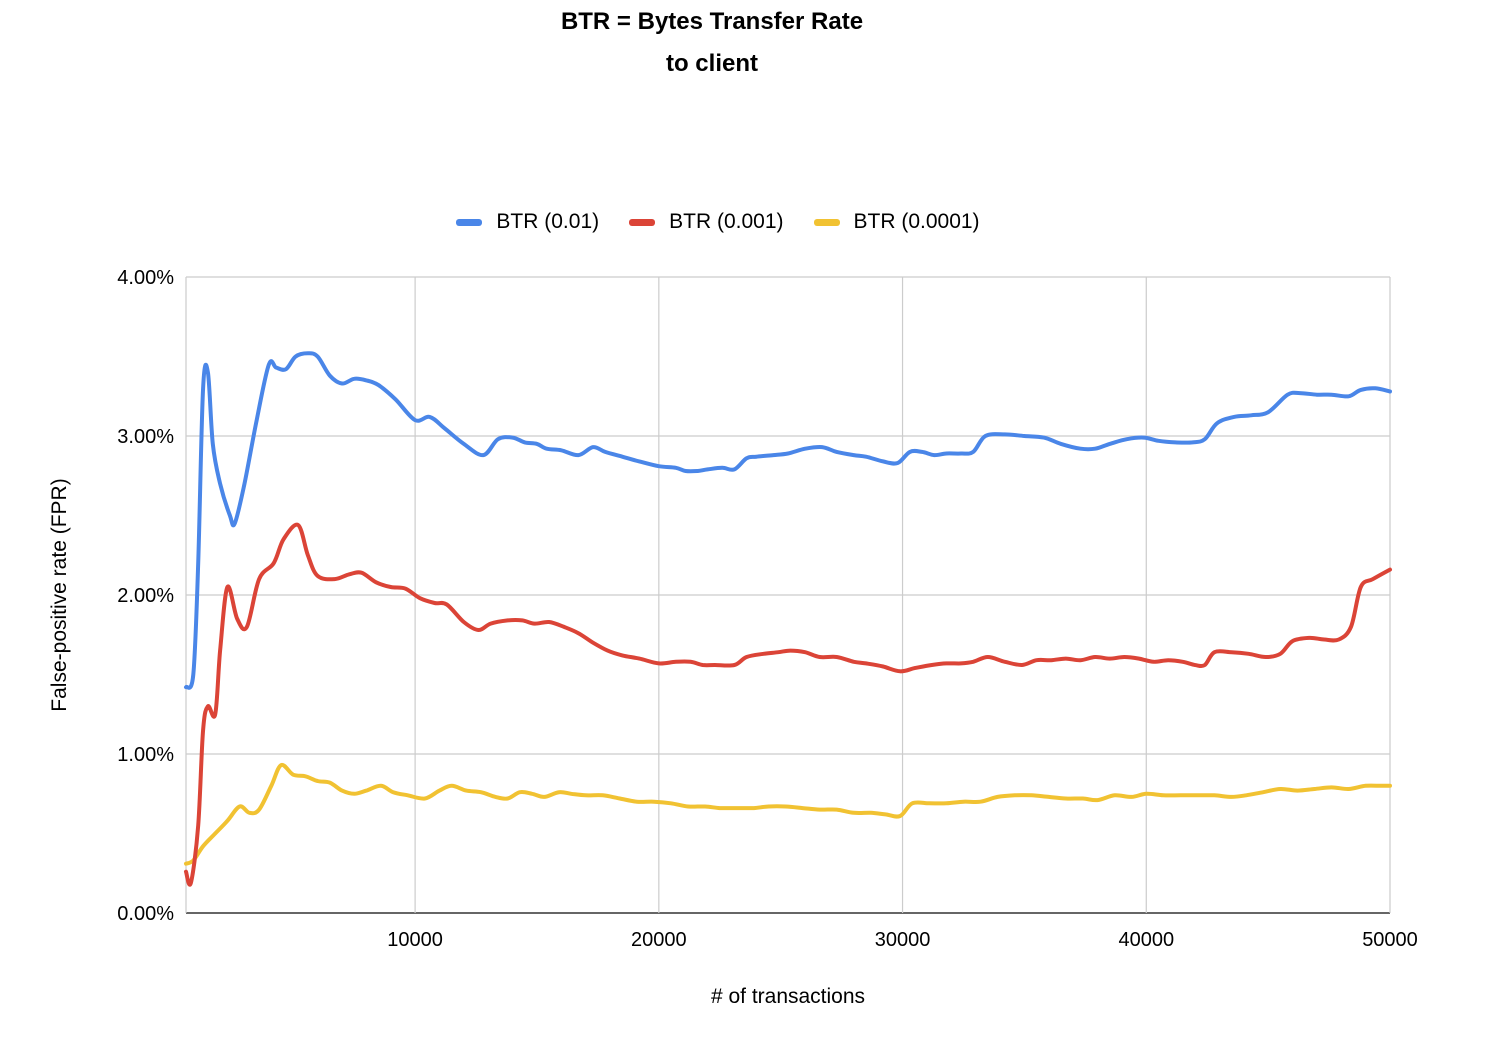 This screenshot has height=1048, width=1510. I want to click on x-axis-label: # of transactions, so click(788, 996).